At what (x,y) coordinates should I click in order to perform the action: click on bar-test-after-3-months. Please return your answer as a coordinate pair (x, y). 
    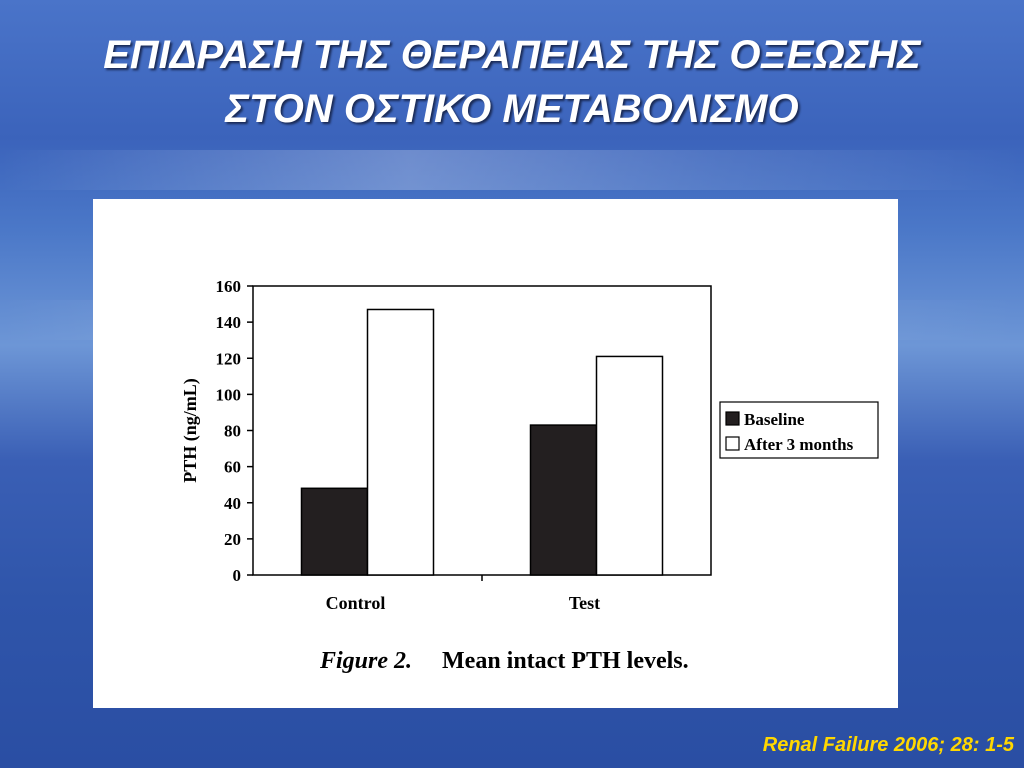
    Looking at the image, I should click on (629, 465).